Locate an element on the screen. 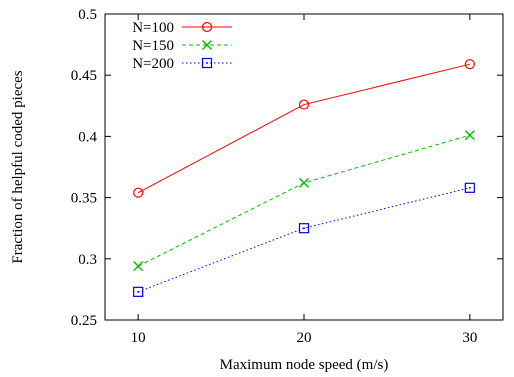 This screenshot has height=377, width=514. y-tick-label: 0.3 is located at coordinates (87, 260).